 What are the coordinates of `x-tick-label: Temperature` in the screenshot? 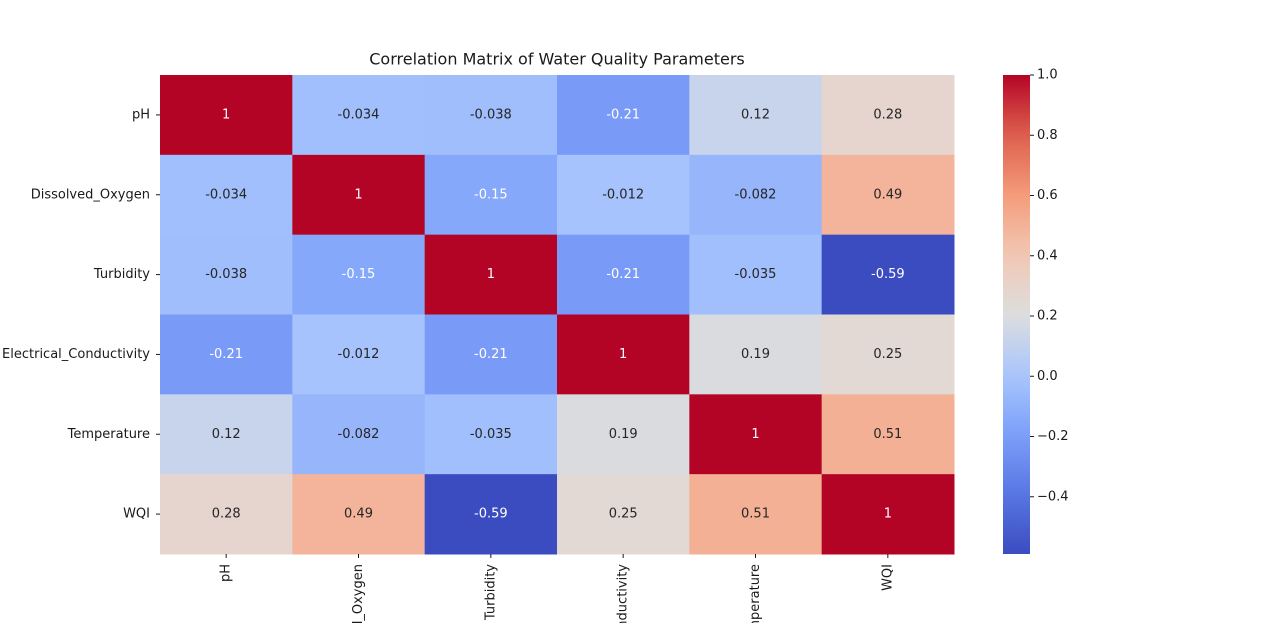 It's located at (755, 593).